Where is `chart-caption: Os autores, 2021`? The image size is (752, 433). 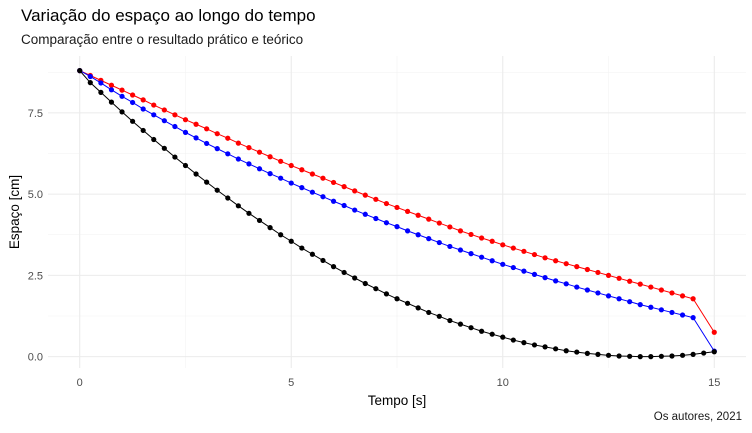
chart-caption: Os autores, 2021 is located at coordinates (697, 417).